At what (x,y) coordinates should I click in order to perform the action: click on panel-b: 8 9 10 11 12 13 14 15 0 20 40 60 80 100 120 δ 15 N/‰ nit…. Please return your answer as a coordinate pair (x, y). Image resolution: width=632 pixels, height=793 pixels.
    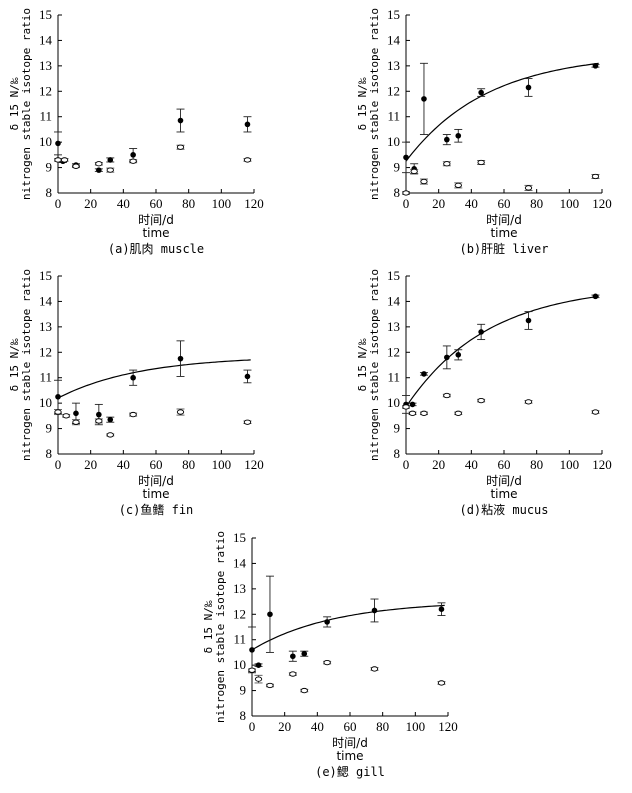
    Looking at the image, I should click on (484, 131).